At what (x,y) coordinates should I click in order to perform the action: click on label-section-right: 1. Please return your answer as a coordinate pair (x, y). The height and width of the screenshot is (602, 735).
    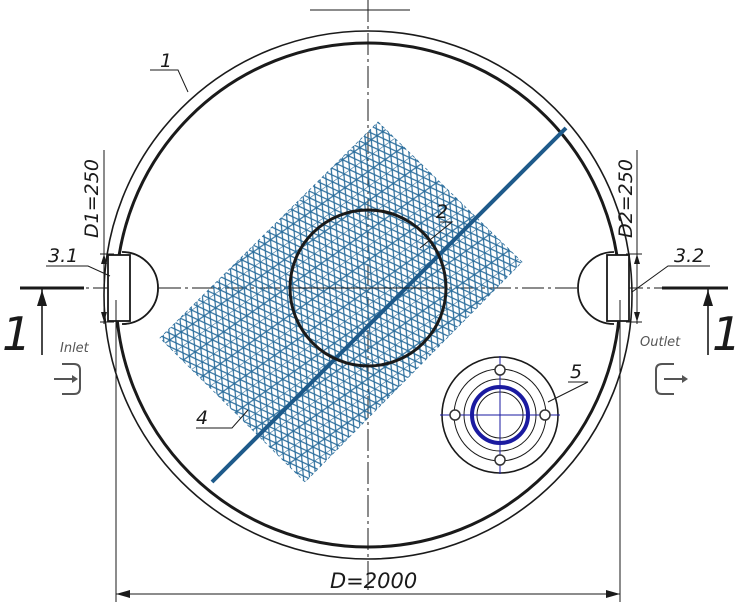
    Looking at the image, I should click on (723, 334).